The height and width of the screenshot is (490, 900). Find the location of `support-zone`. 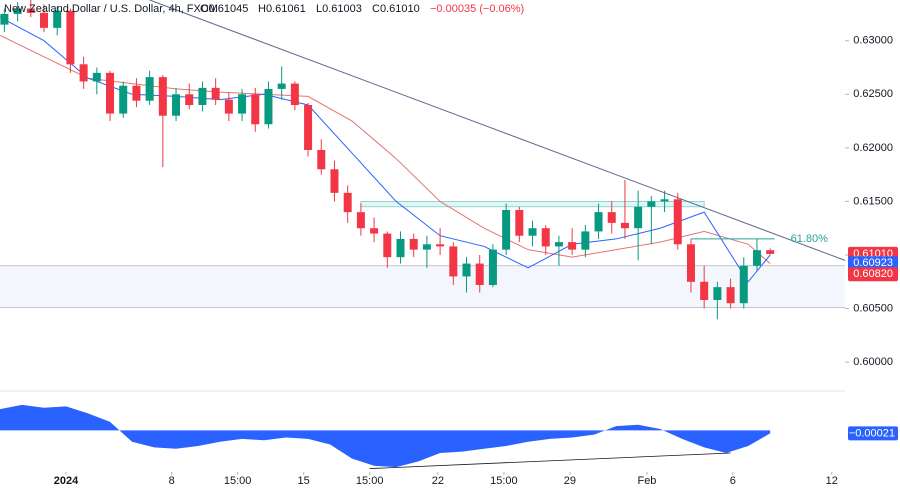

support-zone is located at coordinates (422, 286).